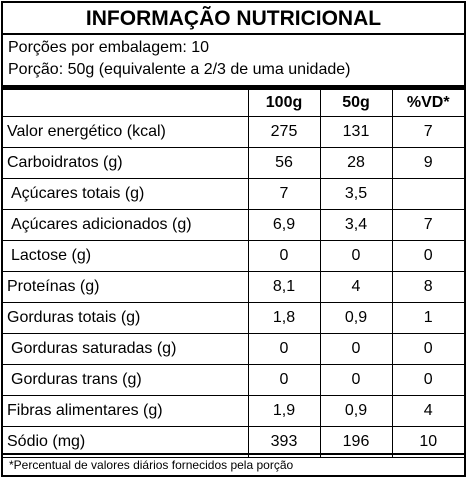 The image size is (471, 482). Describe the element at coordinates (284, 287) in the screenshot. I see `value-100g: 8,1` at that location.